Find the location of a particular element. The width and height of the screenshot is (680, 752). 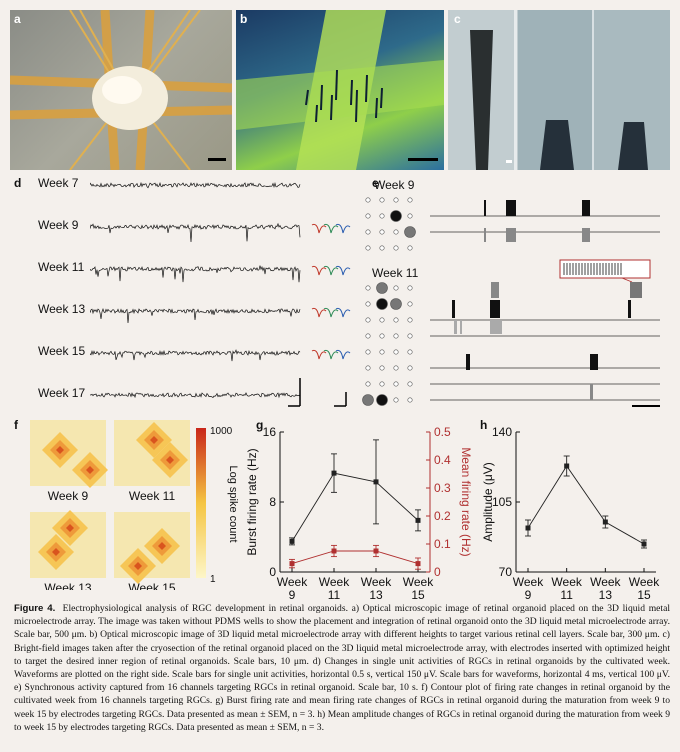

y-tick-label-right: 0.3 is located at coordinates (442, 488).